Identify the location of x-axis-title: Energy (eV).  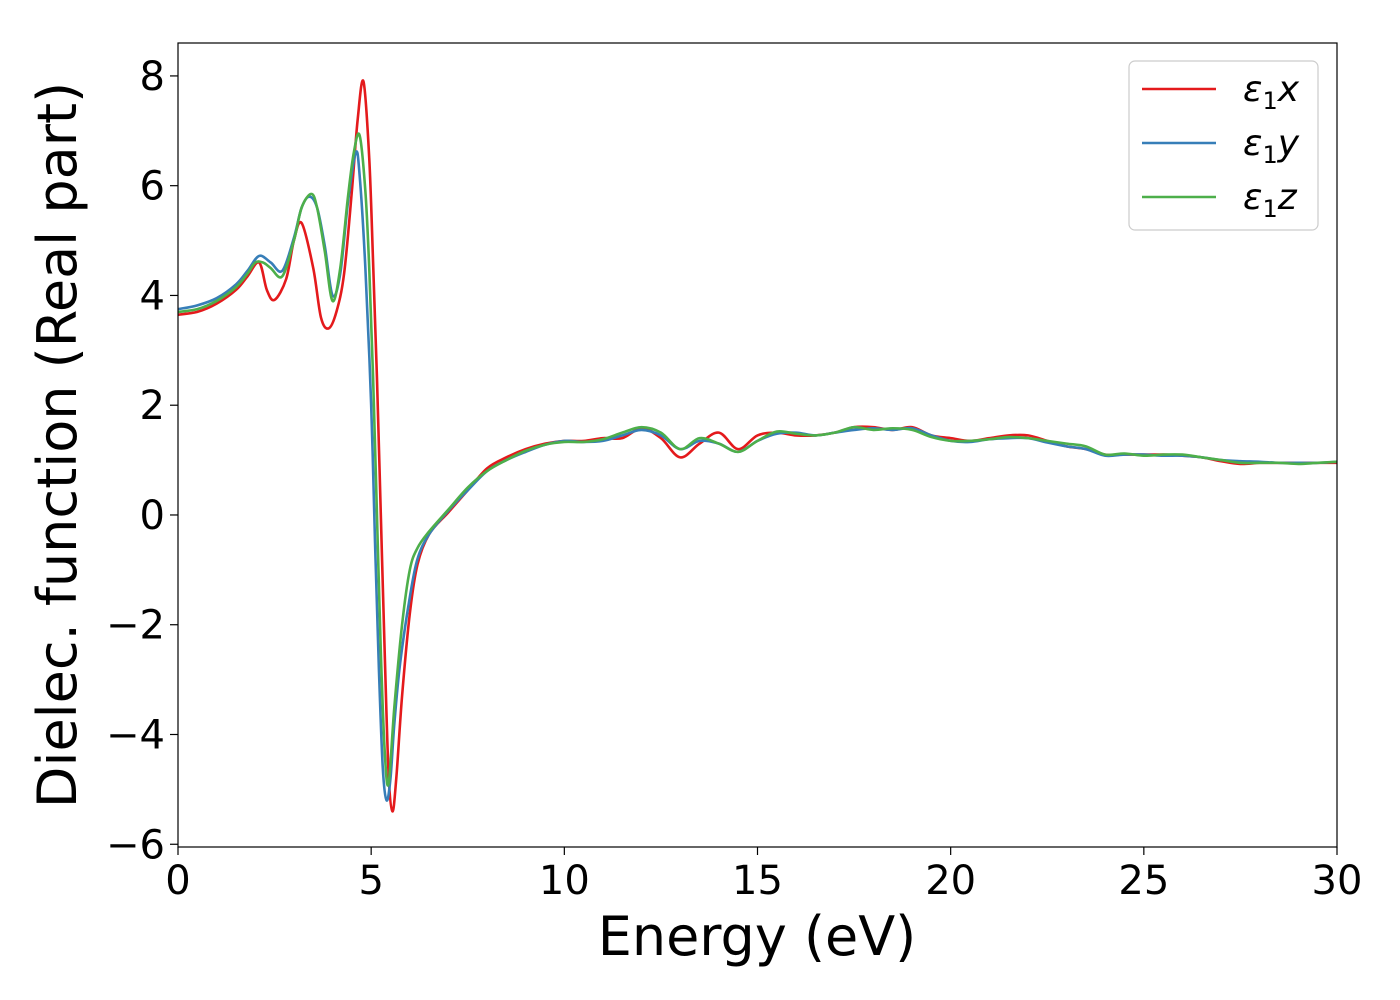
(757, 936).